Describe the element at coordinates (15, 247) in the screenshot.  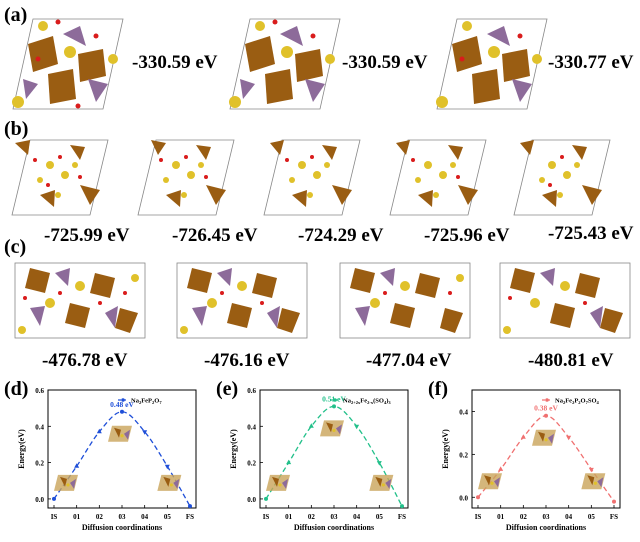
I see `panel-label-c: (c)` at that location.